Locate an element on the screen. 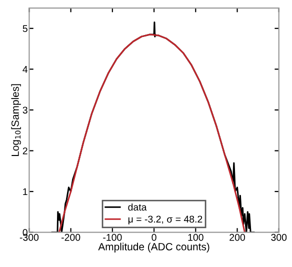 The width and height of the screenshot is (292, 267). legend-label: data is located at coordinates (137, 207).